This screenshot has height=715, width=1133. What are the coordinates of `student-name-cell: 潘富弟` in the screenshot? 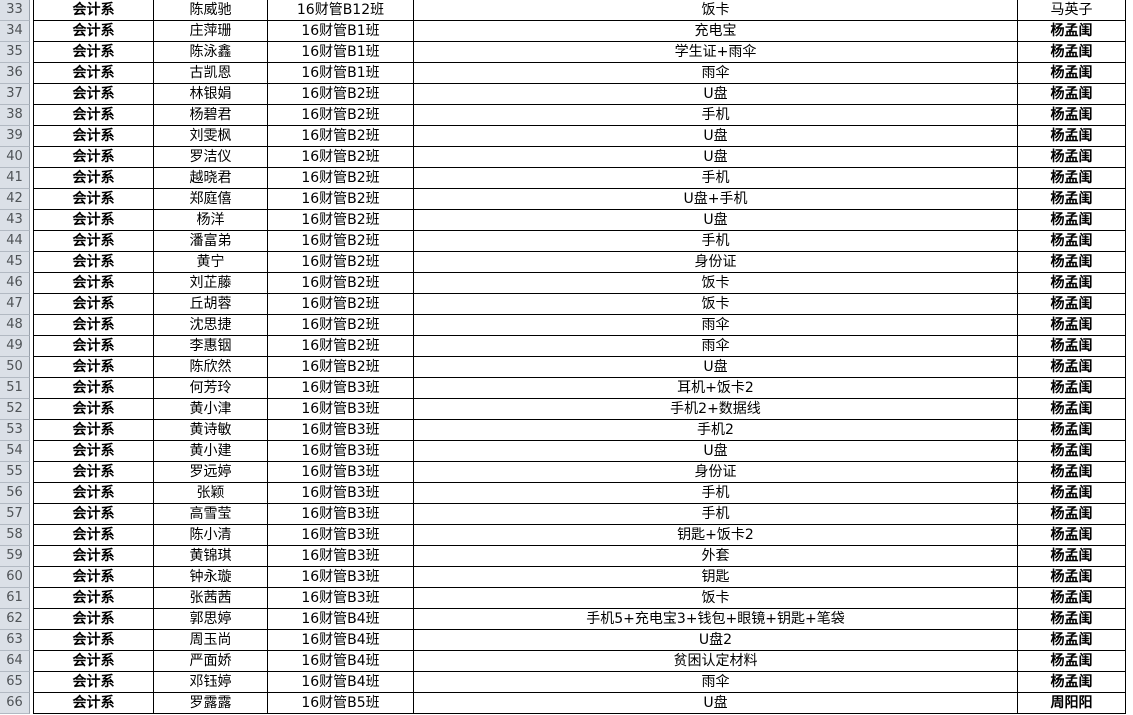 It's located at (210, 241).